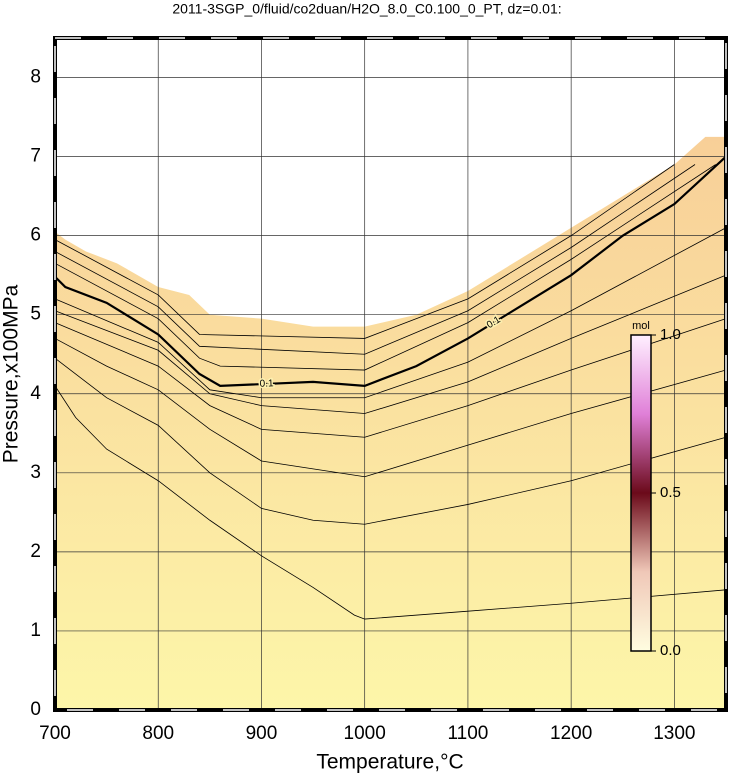 This screenshot has height=781, width=734. What do you see at coordinates (389, 762) in the screenshot?
I see `x-axis-label: Temperature,°C` at bounding box center [389, 762].